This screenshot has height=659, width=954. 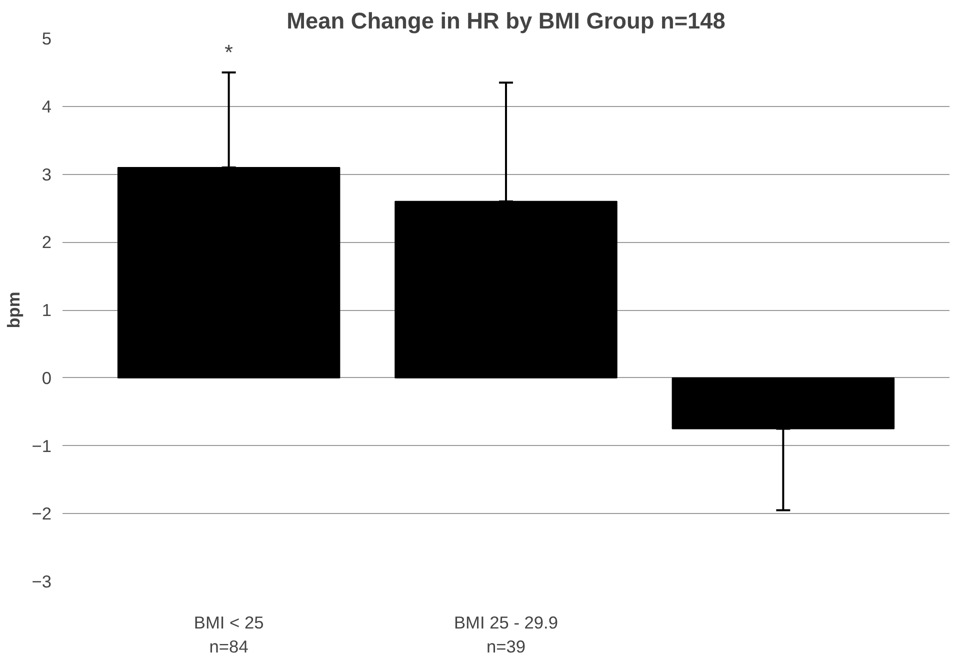 I want to click on chart-title: Mean Change in HR by BMI Group n=148, so click(x=506, y=21).